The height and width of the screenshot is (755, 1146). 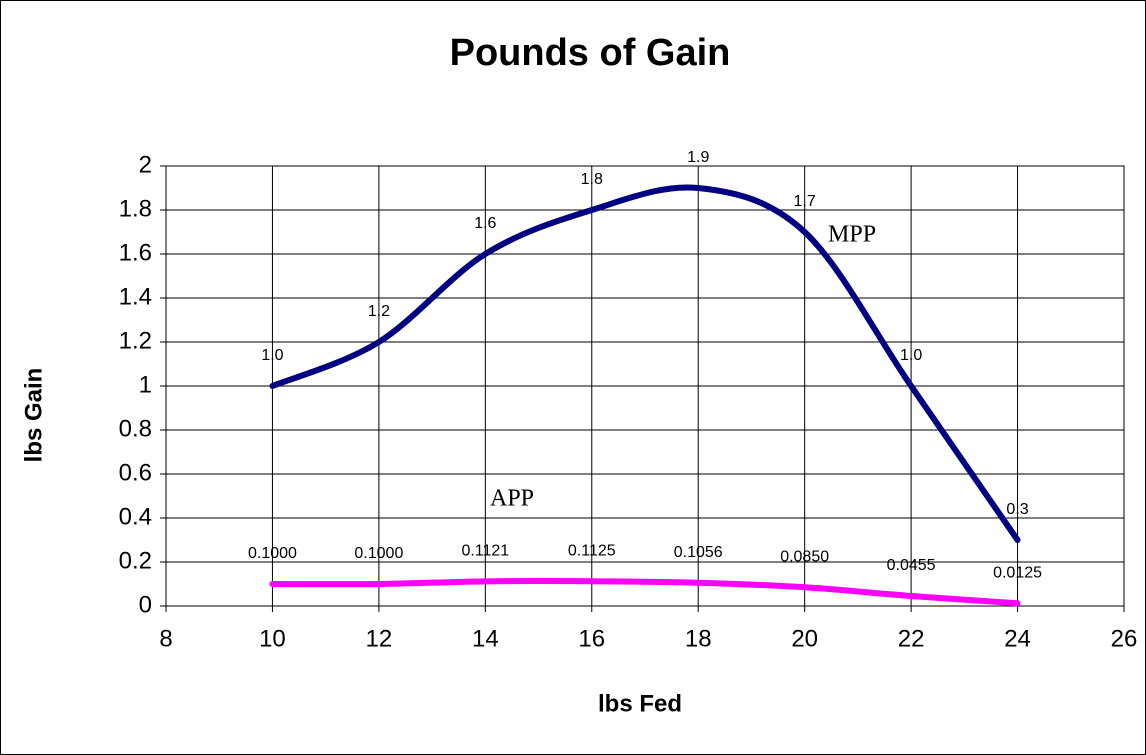 I want to click on x-tick-label: 16, so click(x=591, y=638).